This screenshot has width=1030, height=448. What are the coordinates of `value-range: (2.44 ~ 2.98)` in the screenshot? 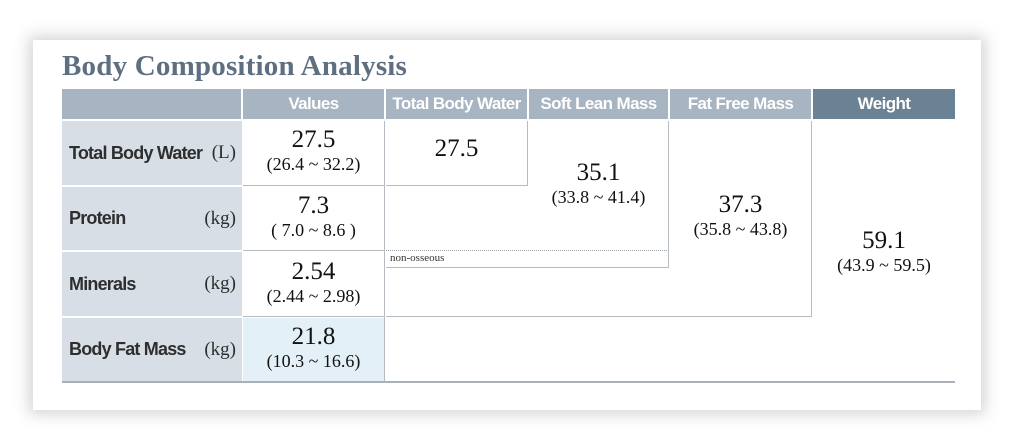 It's located at (313, 296).